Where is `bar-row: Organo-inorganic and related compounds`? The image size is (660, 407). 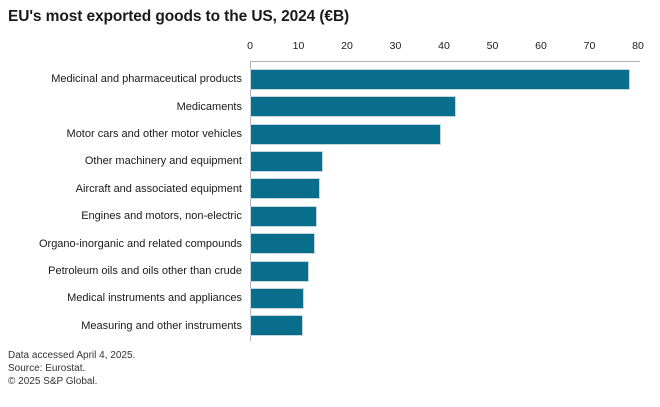
bar-row: Organo-inorganic and related compounds is located at coordinates (330, 243).